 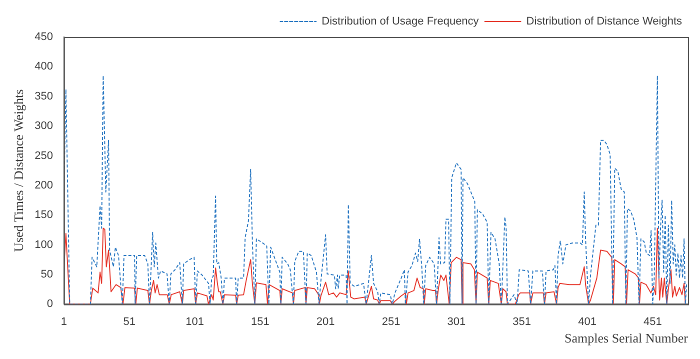 I want to click on y-axis-title: Used Times / Distance Weights, so click(x=18, y=170).